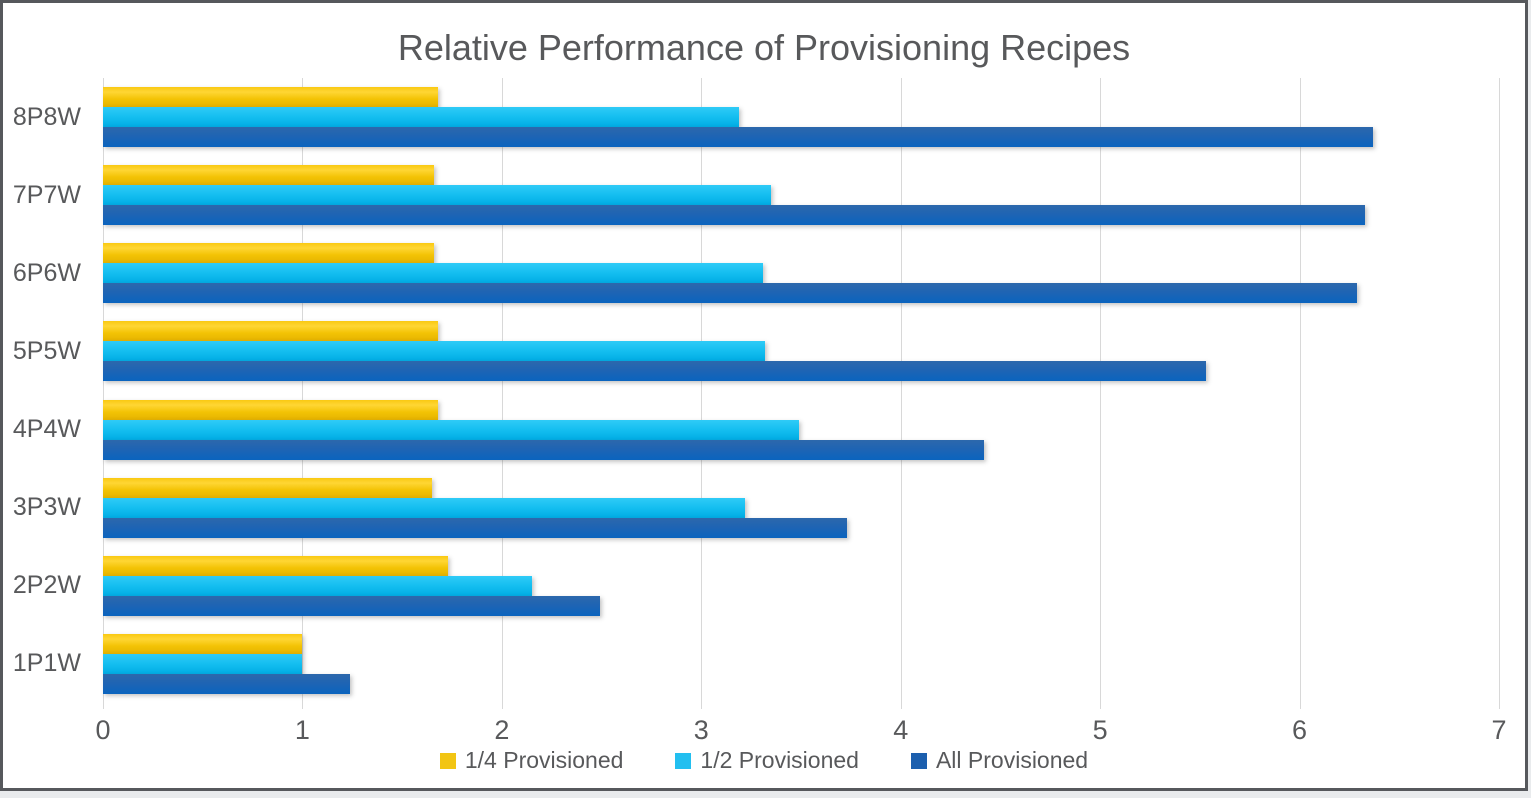 The image size is (1531, 798). I want to click on legend-item: 1/2 Provisioned, so click(767, 760).